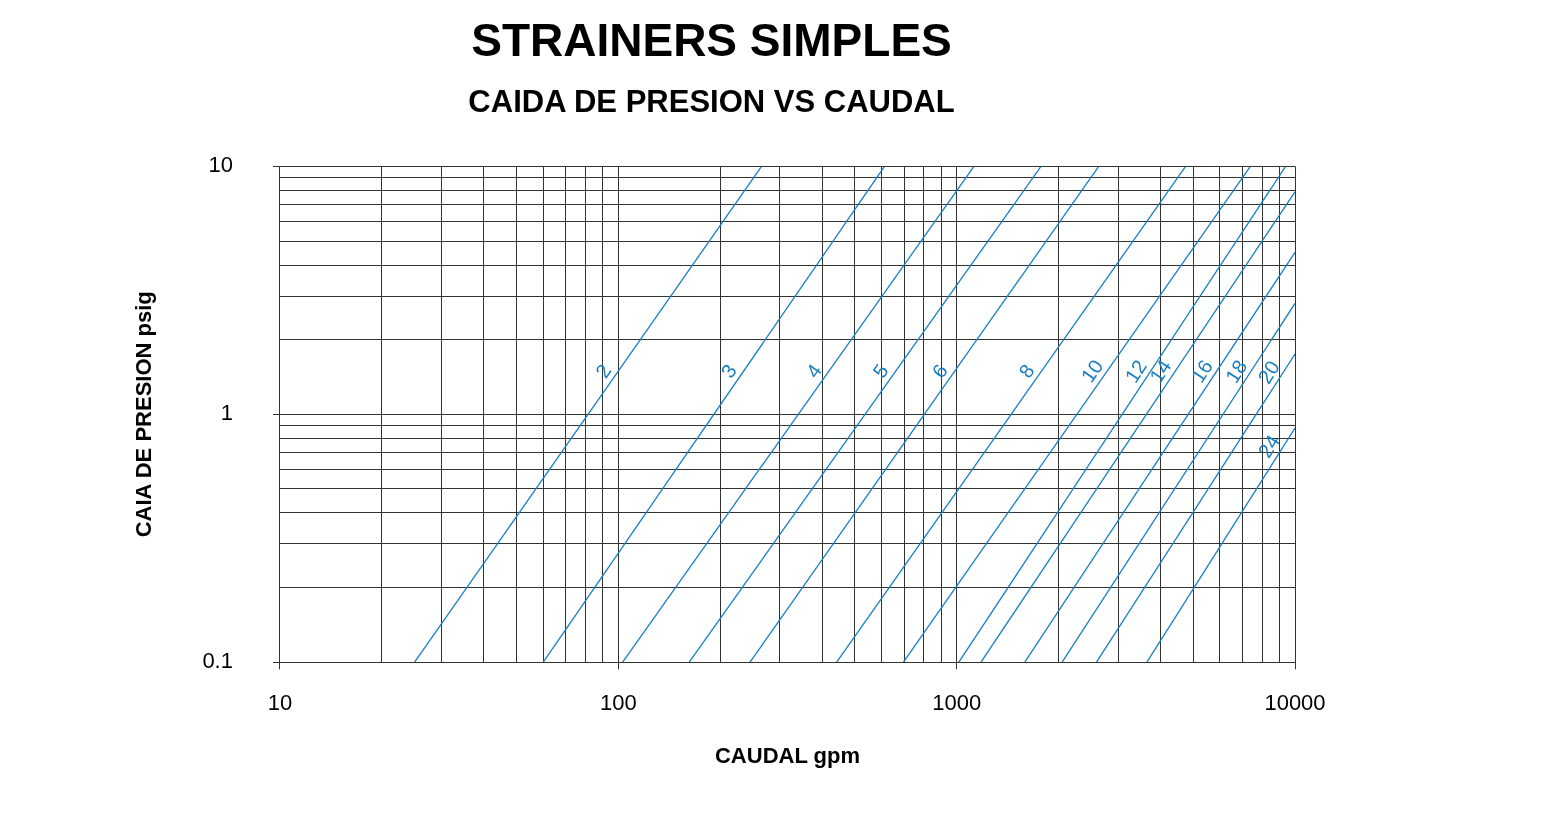 The width and height of the screenshot is (1550, 814). Describe the element at coordinates (220, 165) in the screenshot. I see `y-tick-label: 10` at that location.